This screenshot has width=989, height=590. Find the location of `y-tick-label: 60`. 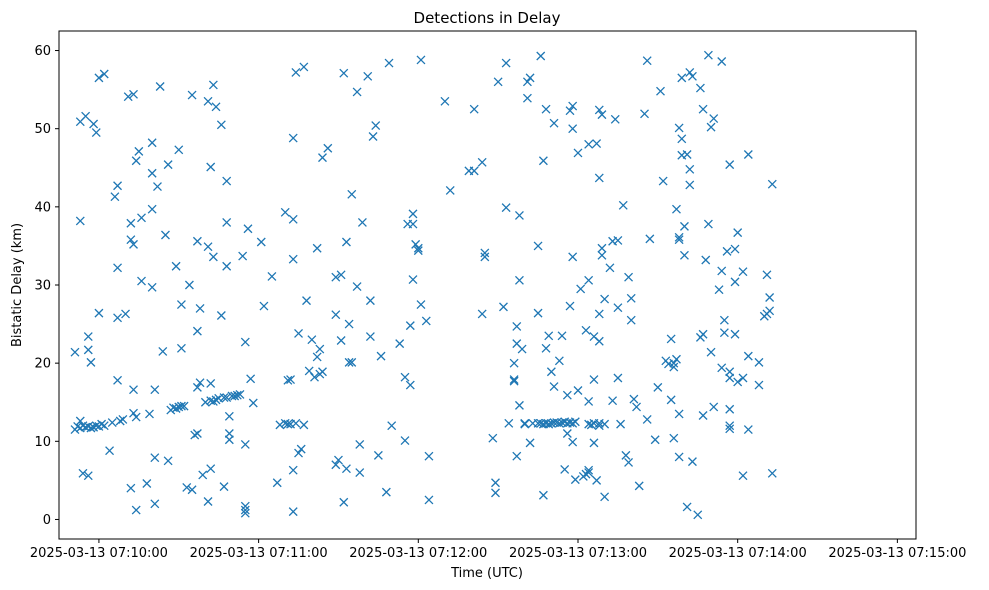

y-tick-label: 60 is located at coordinates (42, 51).